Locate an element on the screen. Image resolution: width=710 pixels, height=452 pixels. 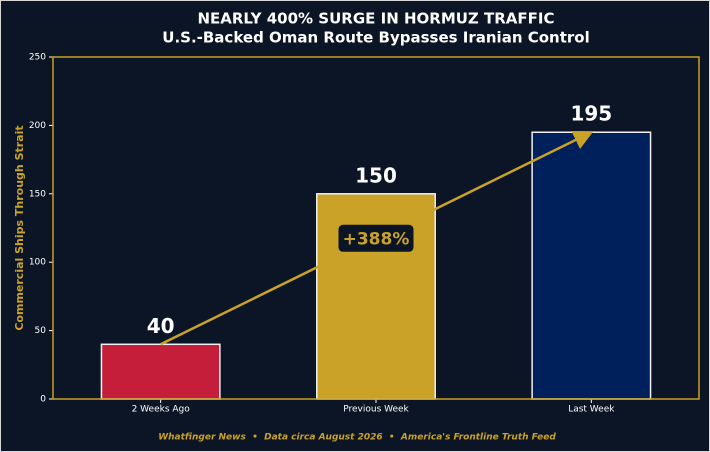
x-tick-label: Last Week is located at coordinates (591, 410).